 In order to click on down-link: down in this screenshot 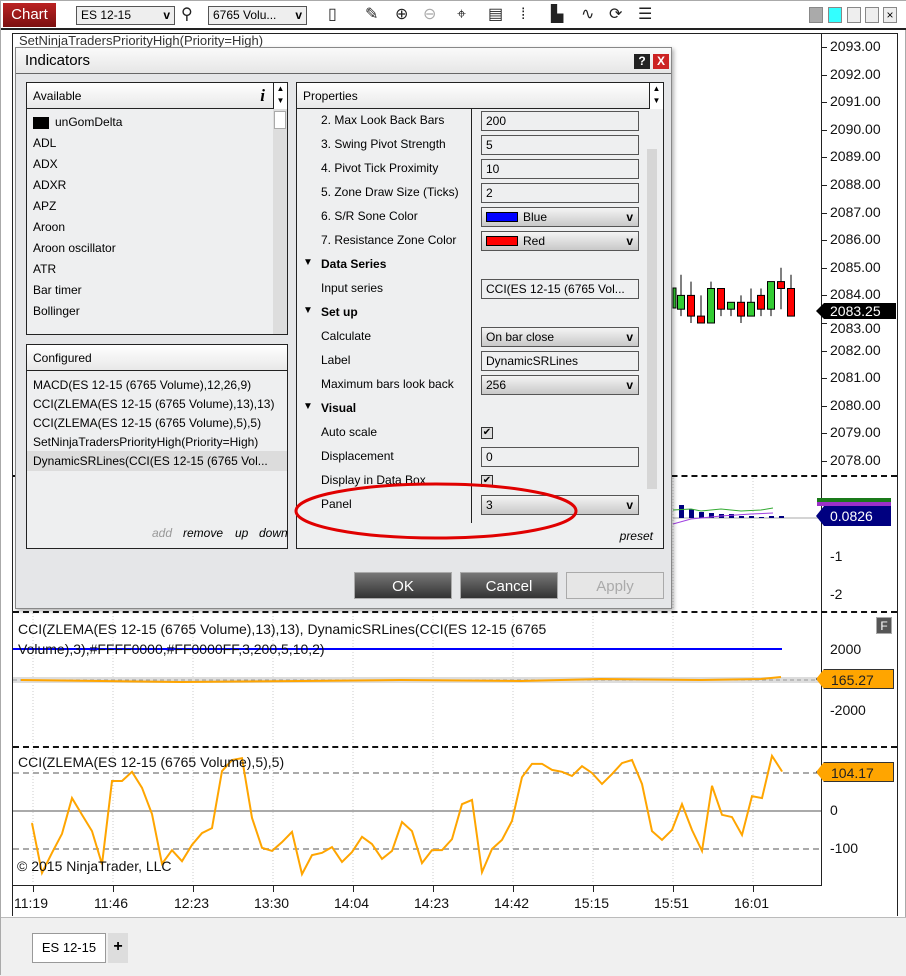, I will do `click(273, 533)`.